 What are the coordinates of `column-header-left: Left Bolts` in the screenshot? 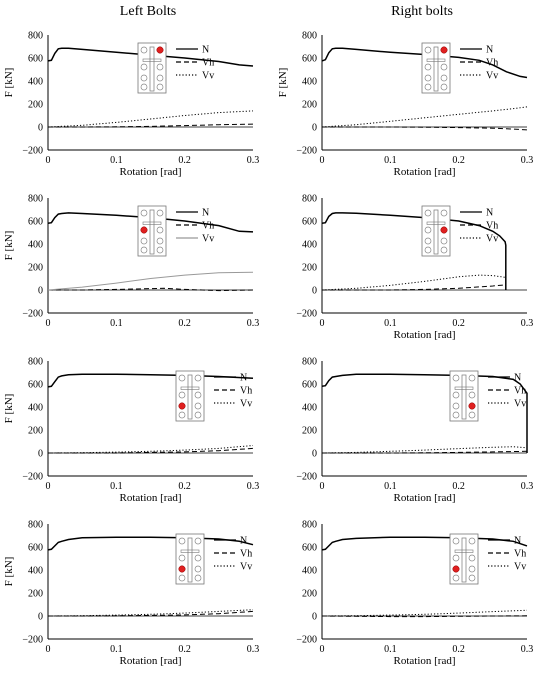 It's located at (148, 11).